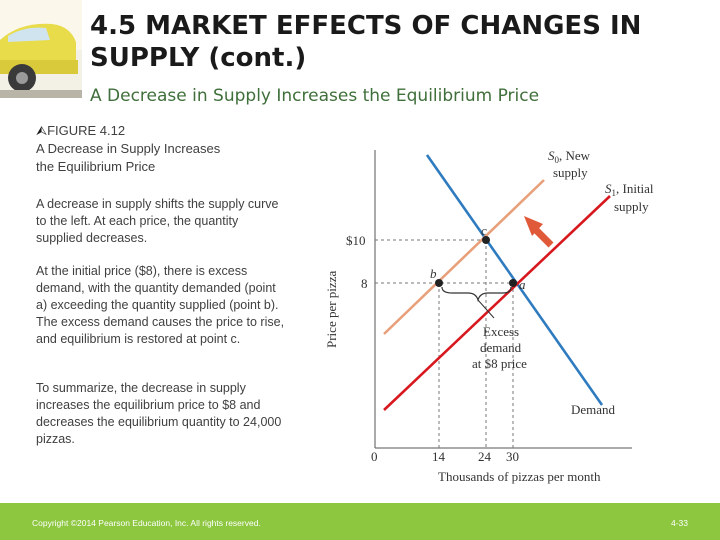 Image resolution: width=720 pixels, height=540 pixels. Describe the element at coordinates (366, 26) in the screenshot. I see `title-line-1: 4.5 MARKET EFFECTS OF CHANGES IN` at that location.